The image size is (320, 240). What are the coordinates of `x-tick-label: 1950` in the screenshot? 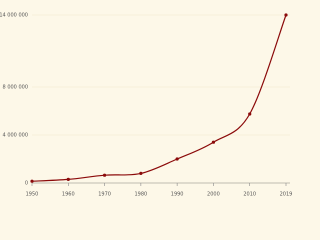 It's located at (32, 195).